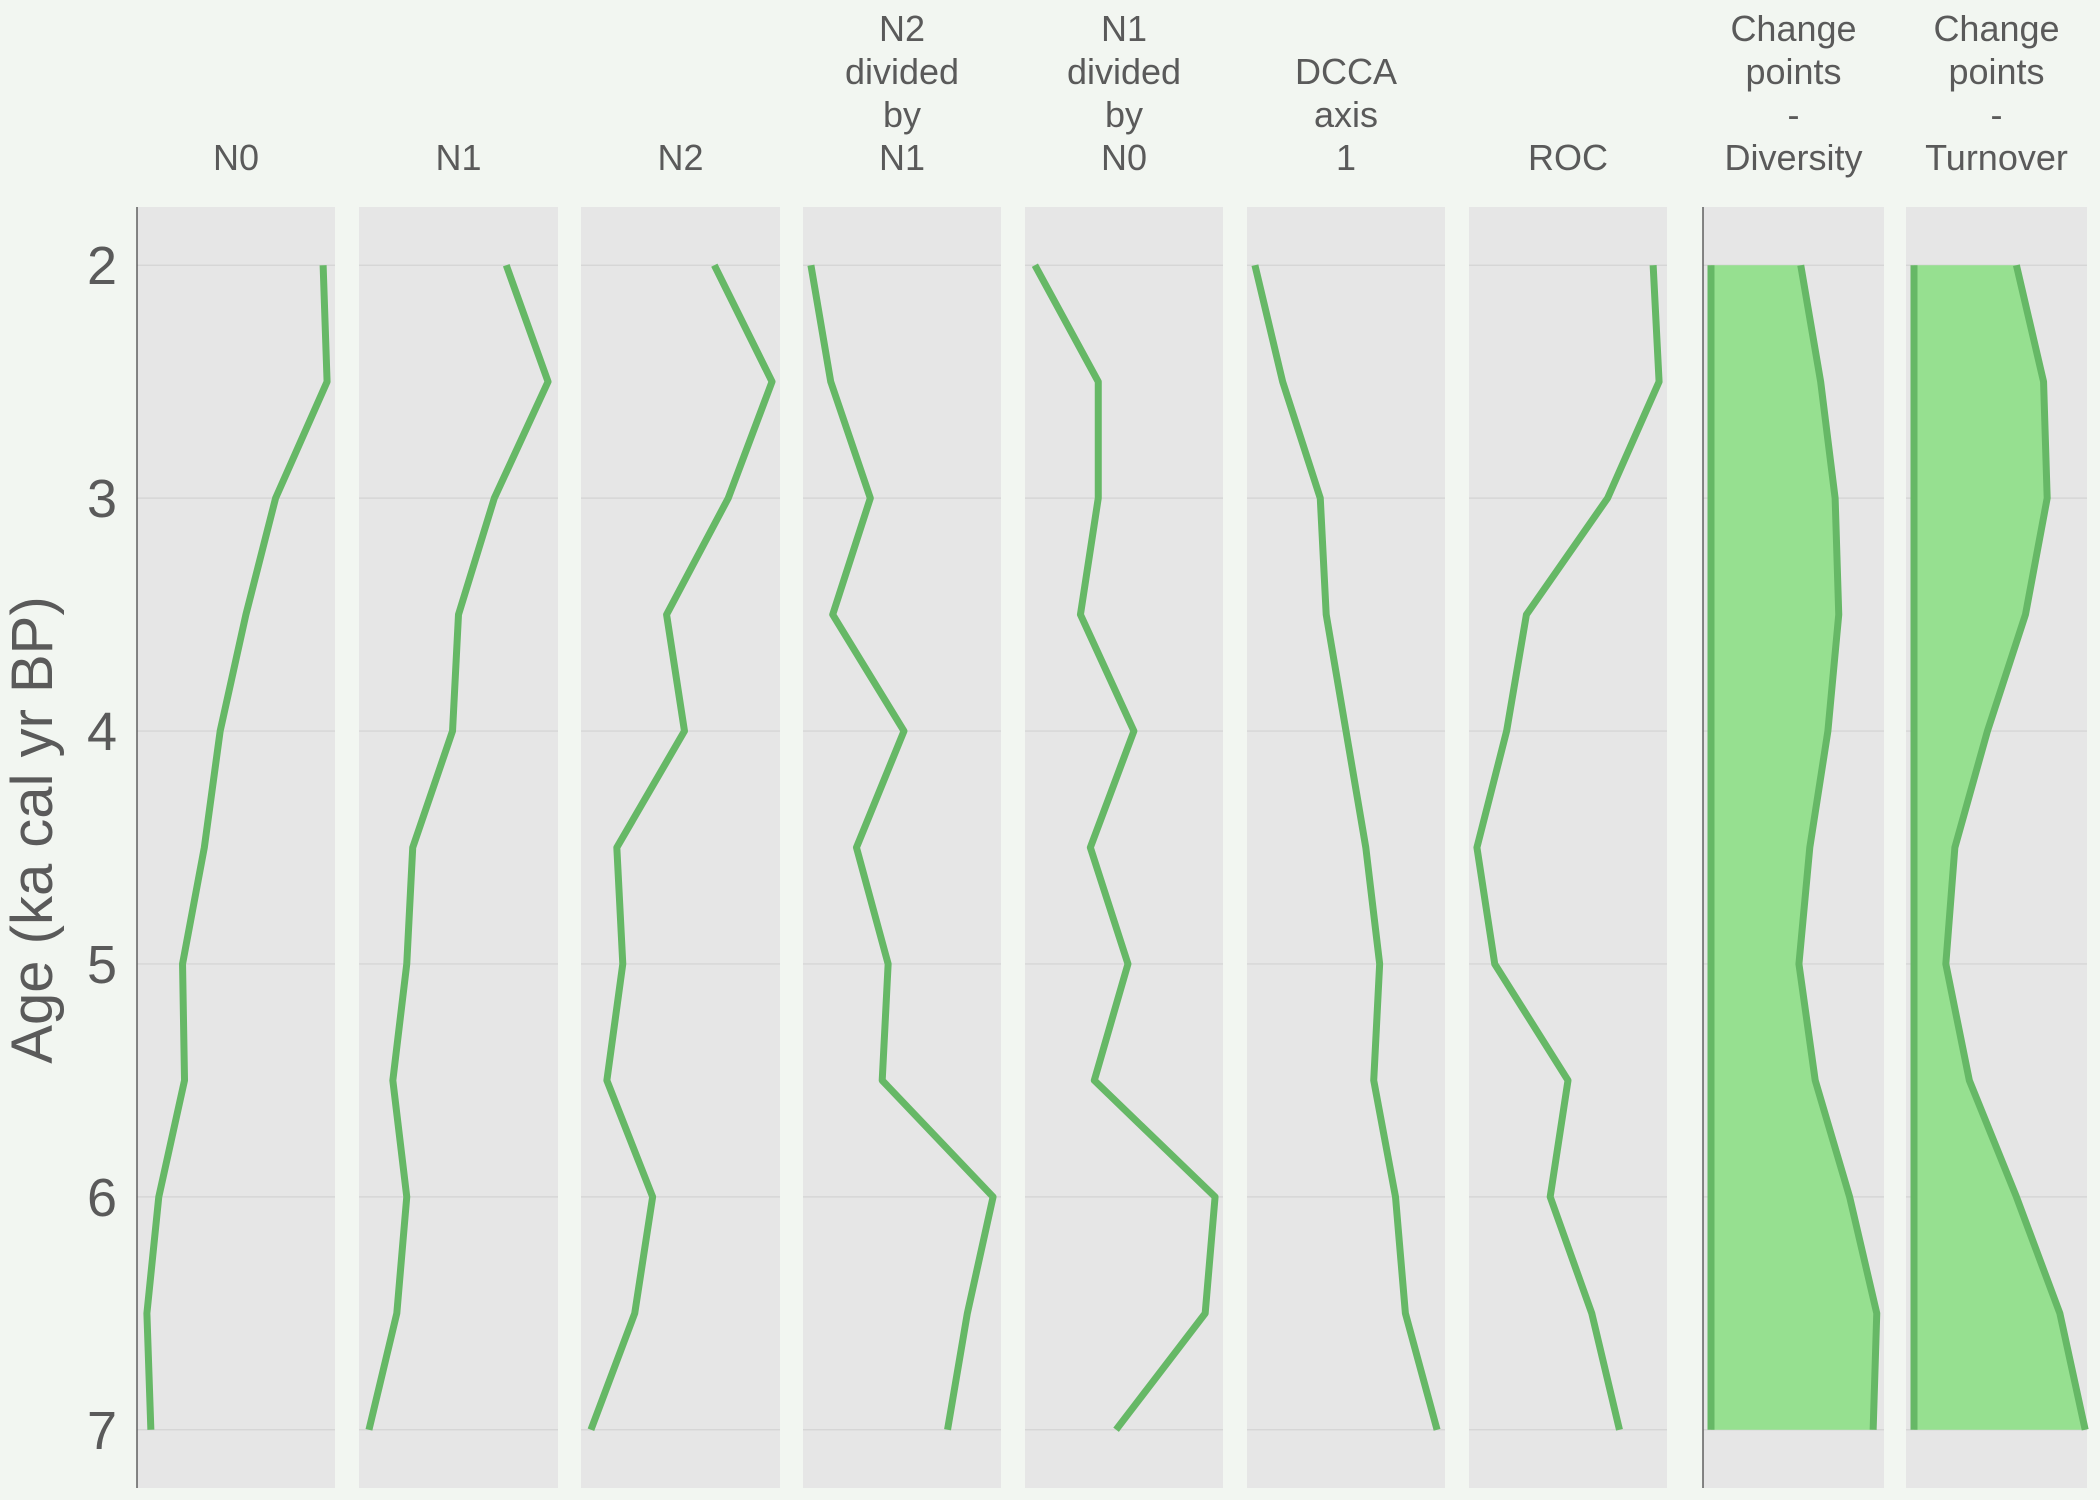 The width and height of the screenshot is (2100, 1500). What do you see at coordinates (1793, 157) in the screenshot?
I see `panel-title-line: Diversity` at bounding box center [1793, 157].